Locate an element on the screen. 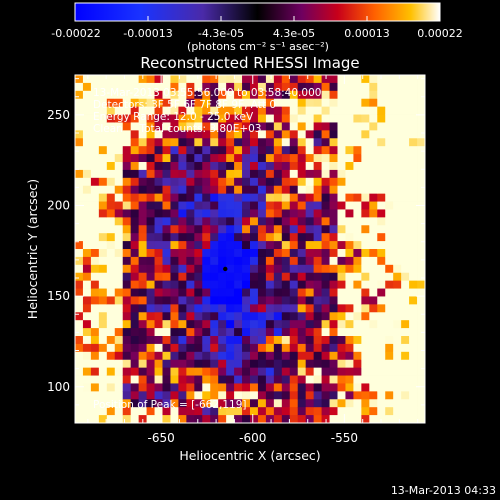 The height and width of the screenshot is (500, 500). y-tick-label-2: 200 is located at coordinates (58, 206).